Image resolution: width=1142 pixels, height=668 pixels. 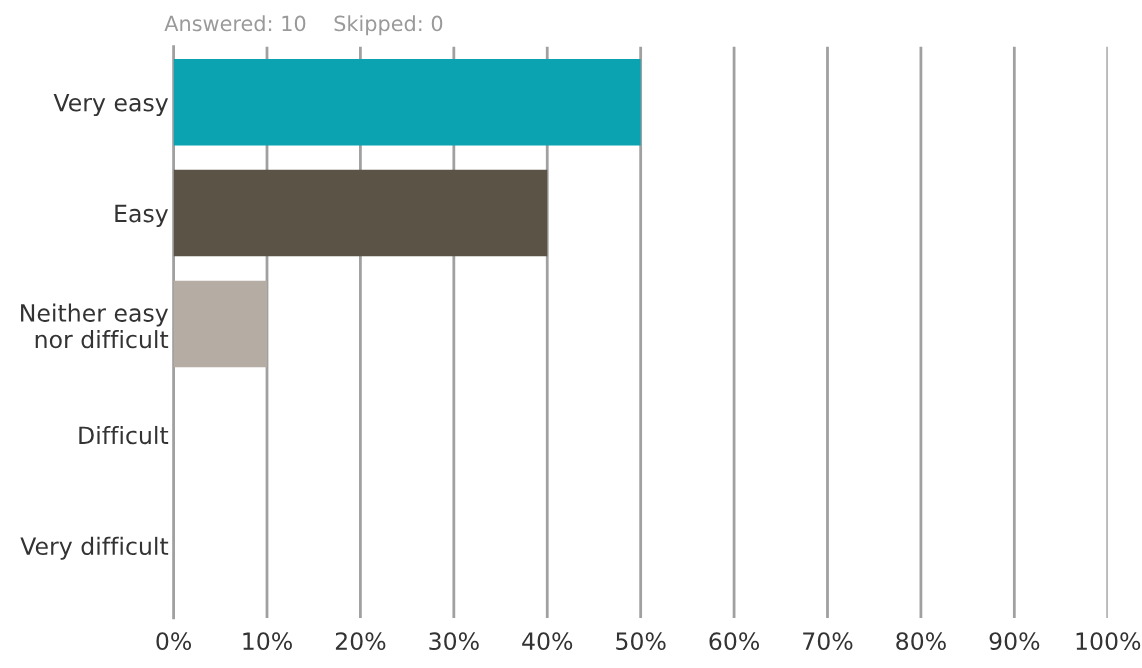 I want to click on x-tick-label: 30%, so click(x=454, y=641).